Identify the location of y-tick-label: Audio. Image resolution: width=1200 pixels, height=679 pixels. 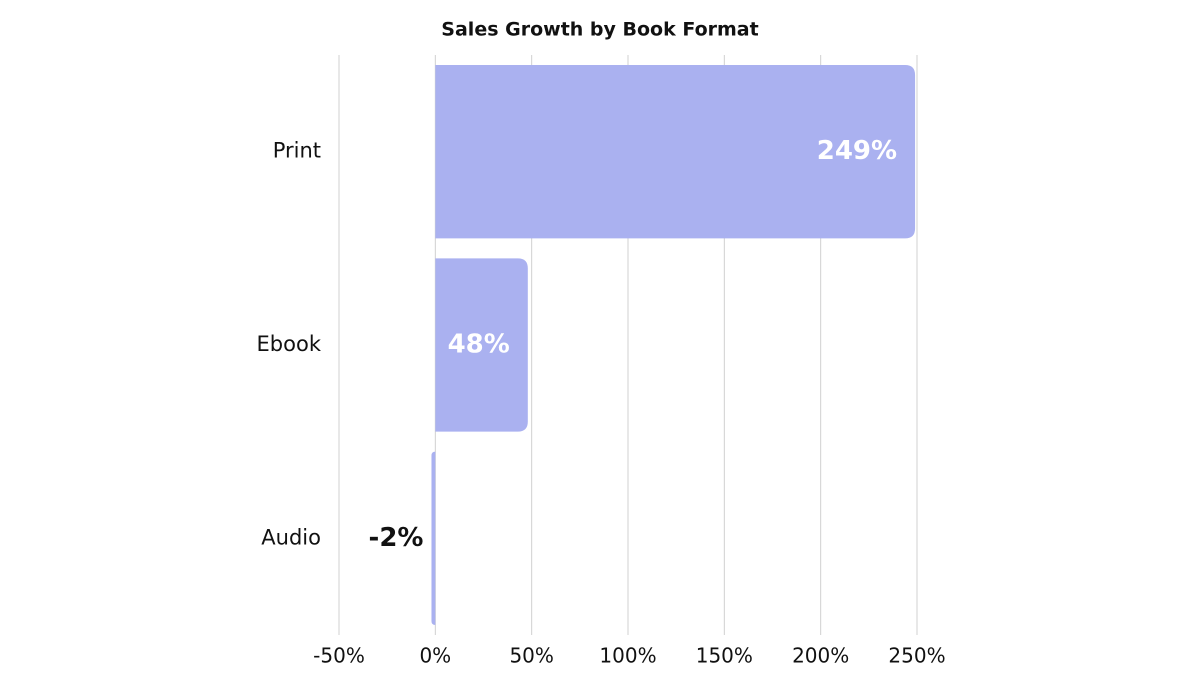
(291, 537).